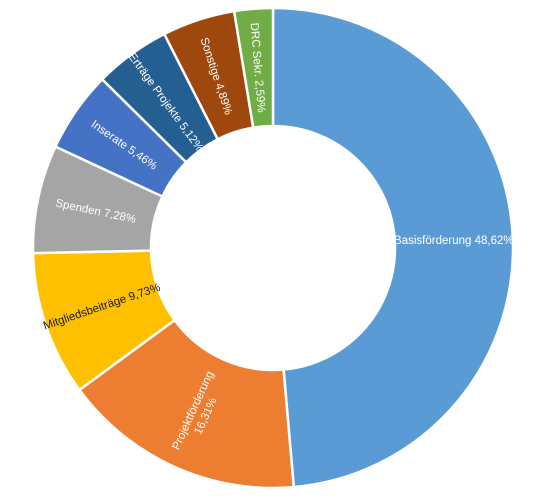  I want to click on slice-category-drc-sekr: DRC Sekr., so click(256, 51).